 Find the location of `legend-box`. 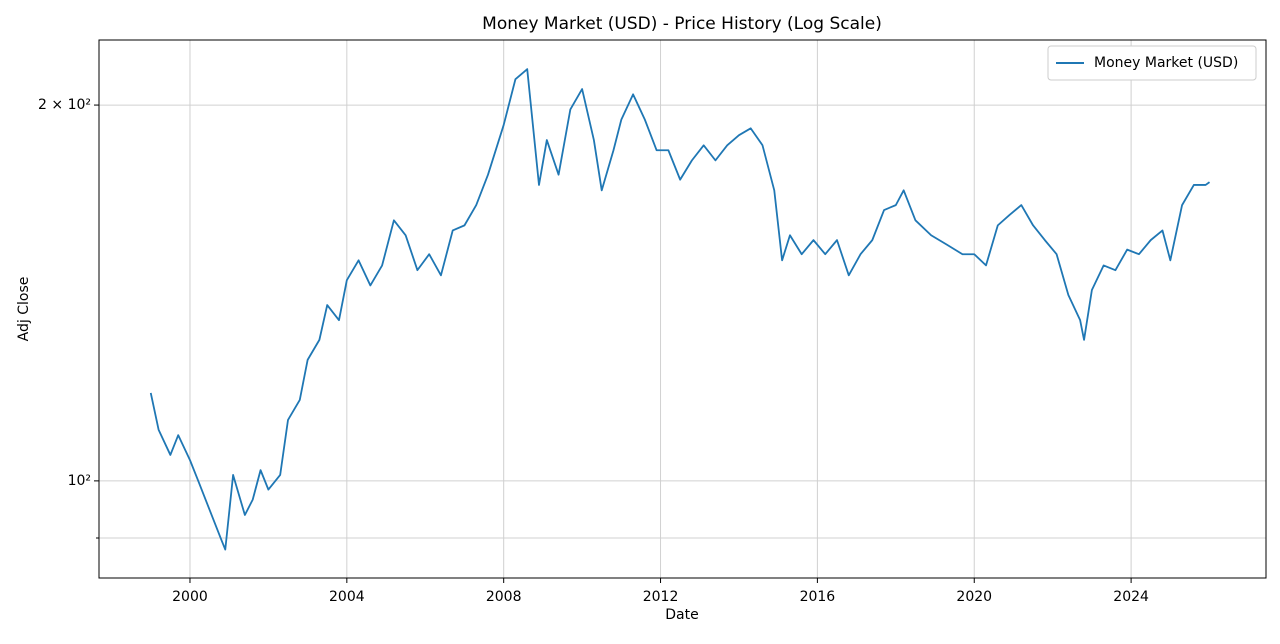

legend-box is located at coordinates (1152, 63).